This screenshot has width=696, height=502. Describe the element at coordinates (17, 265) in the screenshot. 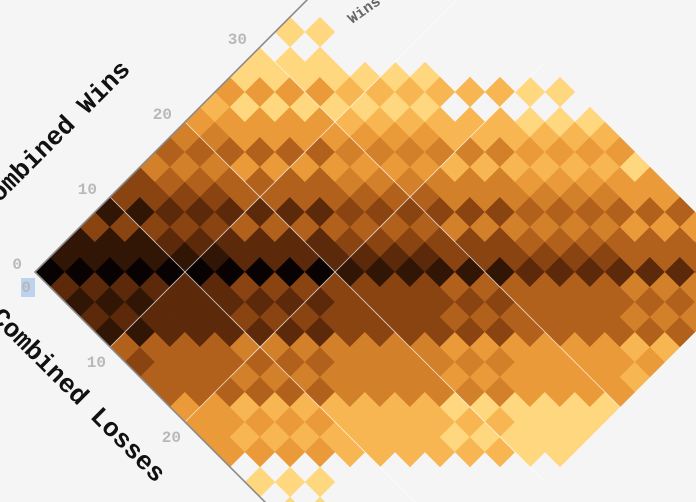

I see `y-tick-label: 0` at that location.